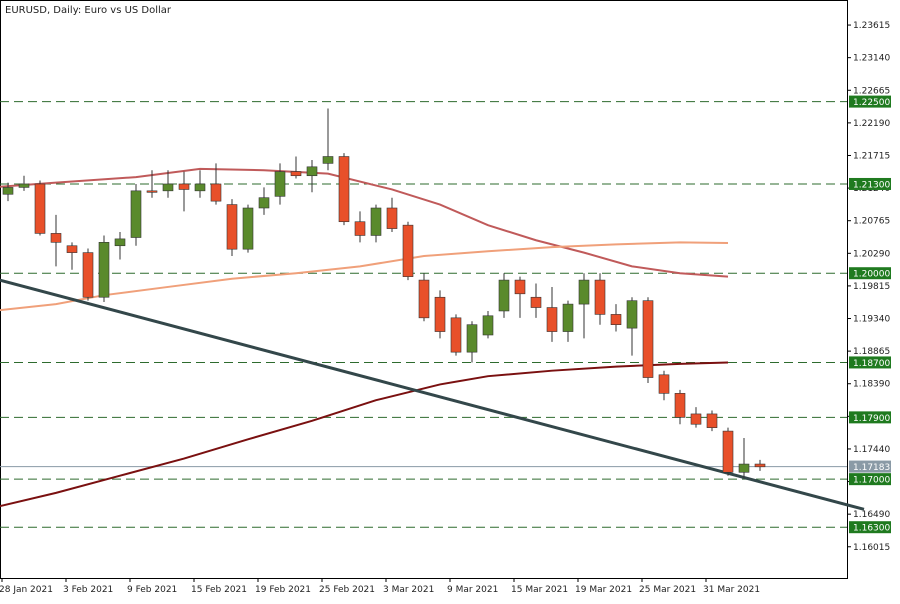 This screenshot has height=604, width=900. What do you see at coordinates (871, 124) in the screenshot?
I see `y-tick-label: 1.22190` at bounding box center [871, 124].